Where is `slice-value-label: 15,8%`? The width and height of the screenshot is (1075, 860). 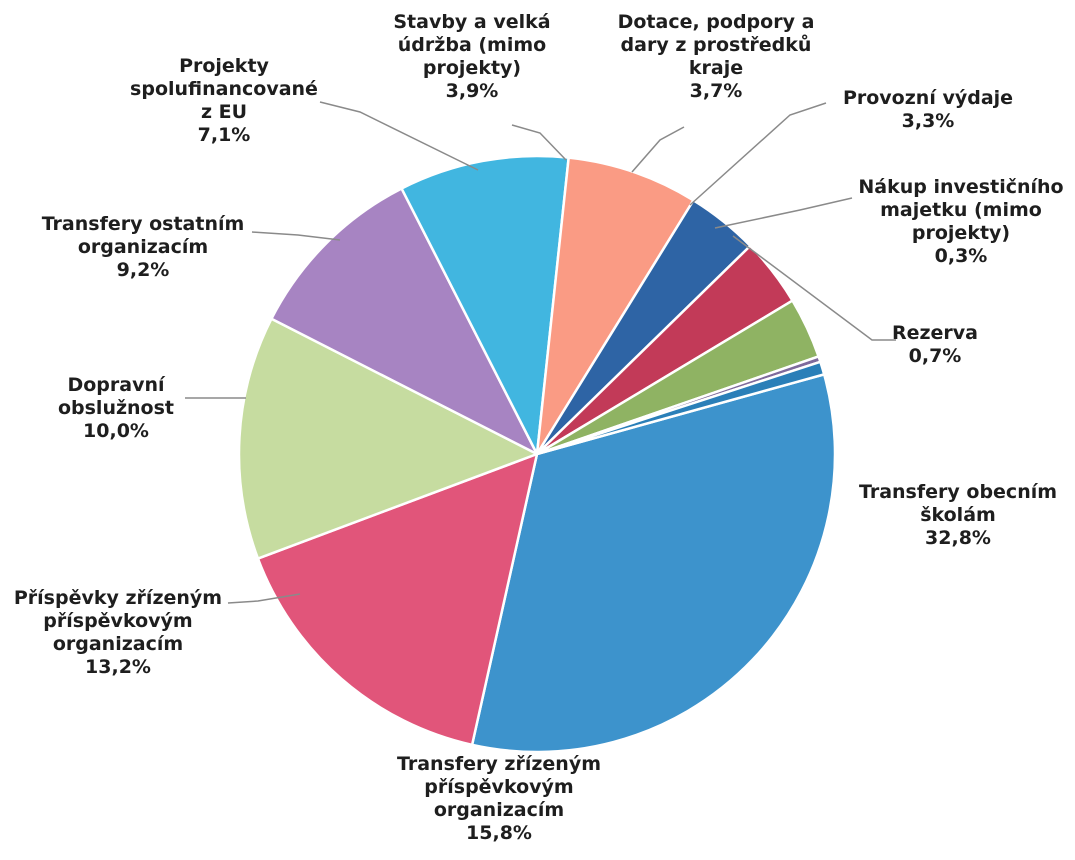
slice-value-label: 15,8% is located at coordinates (499, 833).